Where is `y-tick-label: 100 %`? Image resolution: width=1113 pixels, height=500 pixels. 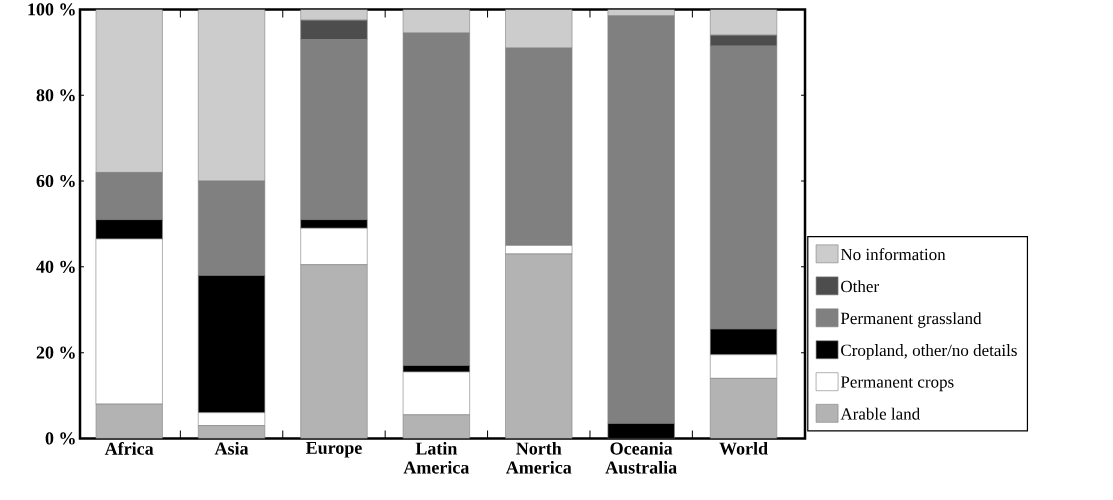 y-tick-label: 100 % is located at coordinates (51, 9).